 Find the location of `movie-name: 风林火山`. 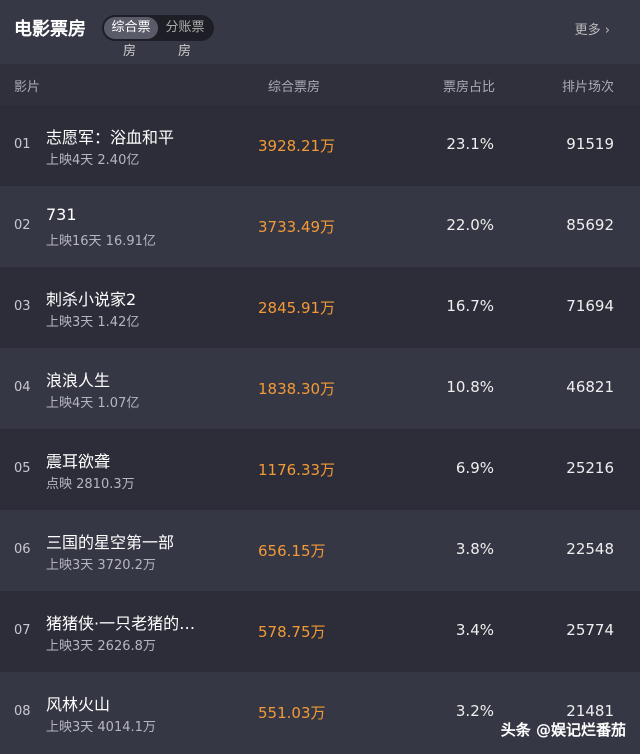

movie-name: 风林火山 is located at coordinates (78, 704).